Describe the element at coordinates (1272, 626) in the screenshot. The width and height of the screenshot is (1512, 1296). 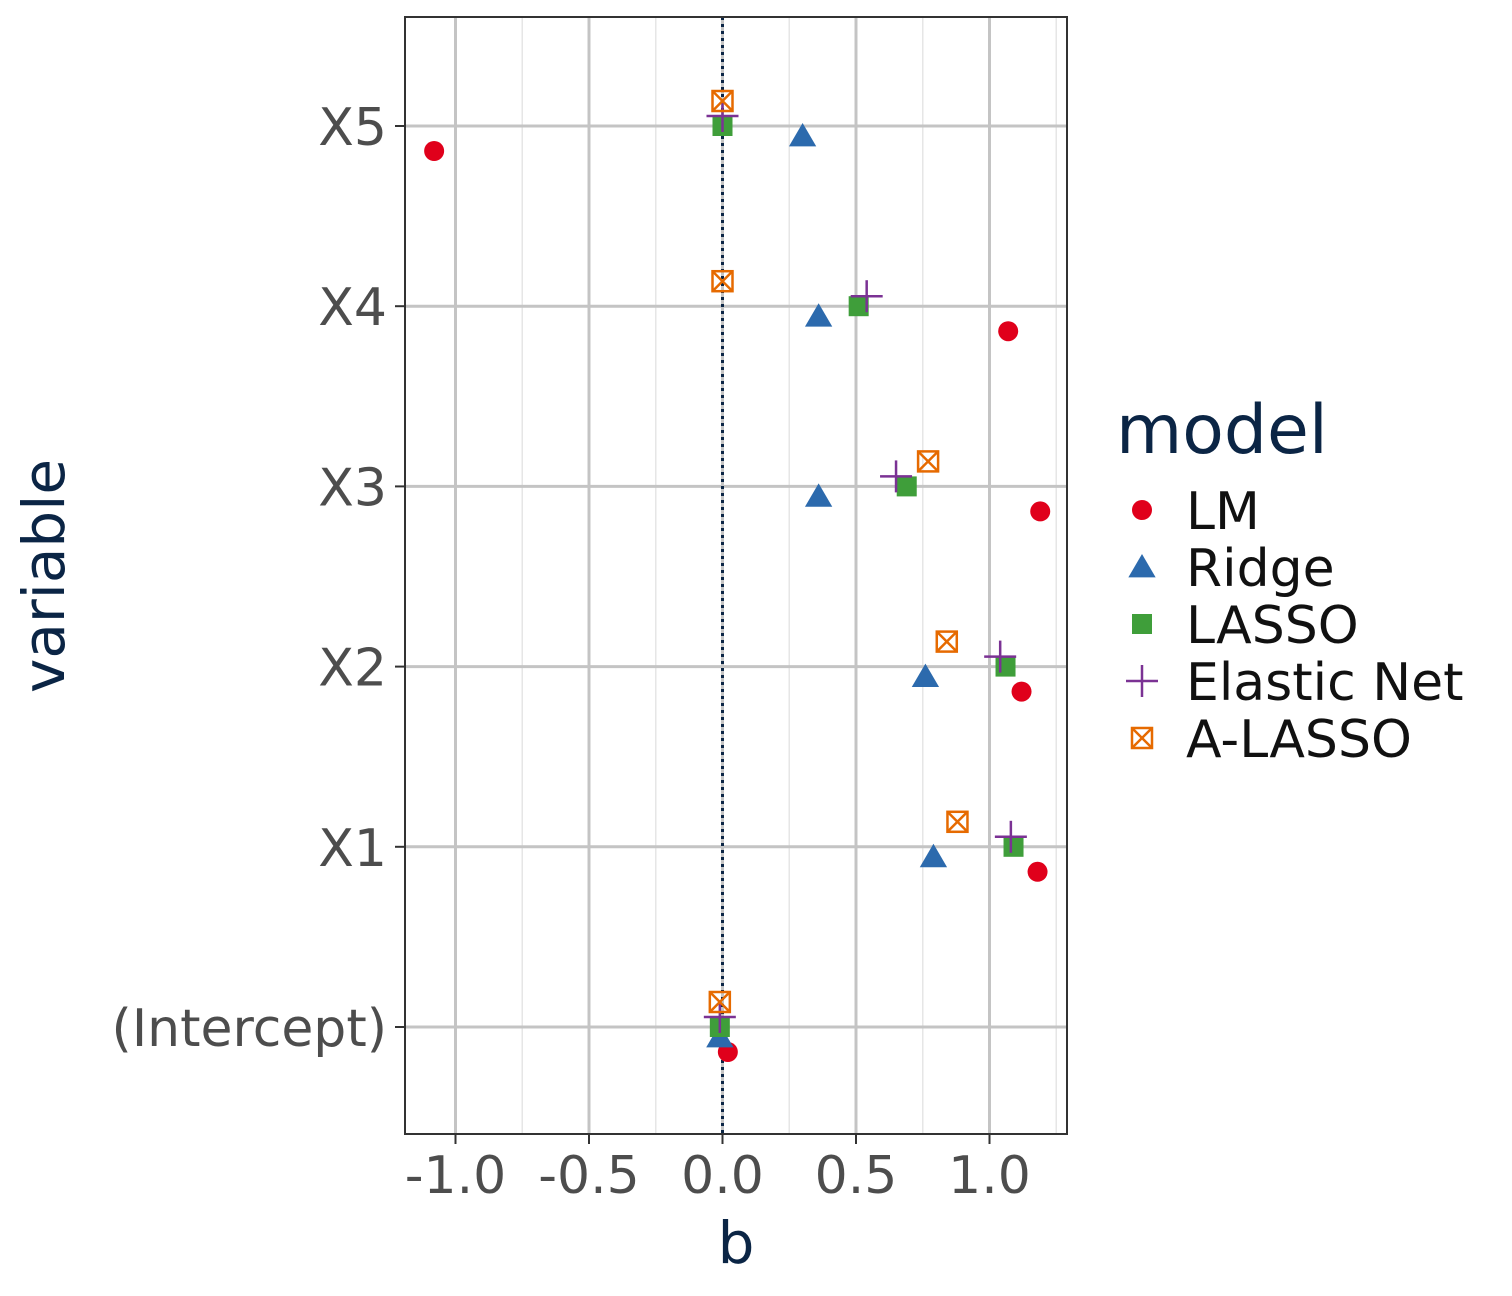
I see `legend-label-lasso: LASSO` at that location.